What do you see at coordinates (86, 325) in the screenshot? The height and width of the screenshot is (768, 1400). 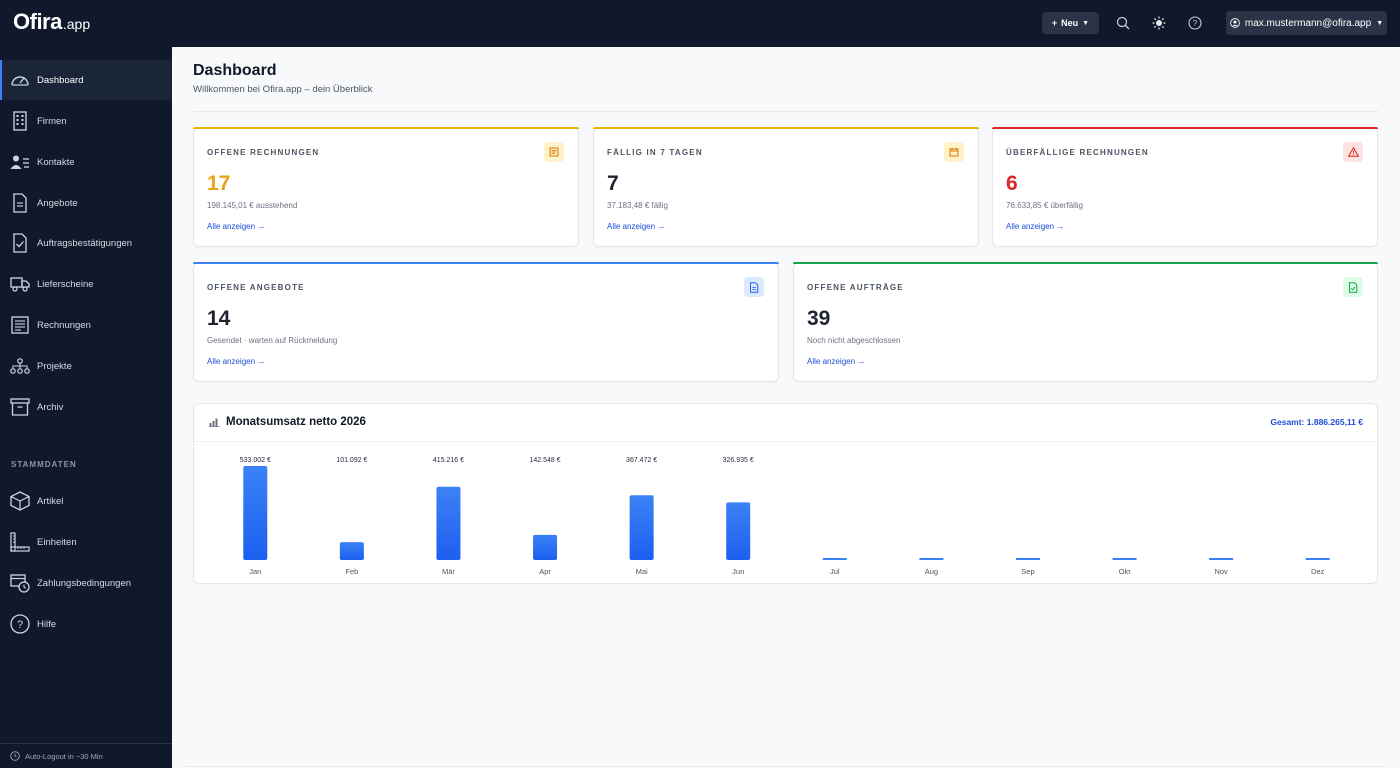 I see `sidebar-item-rechnungen: Rechnungen` at bounding box center [86, 325].